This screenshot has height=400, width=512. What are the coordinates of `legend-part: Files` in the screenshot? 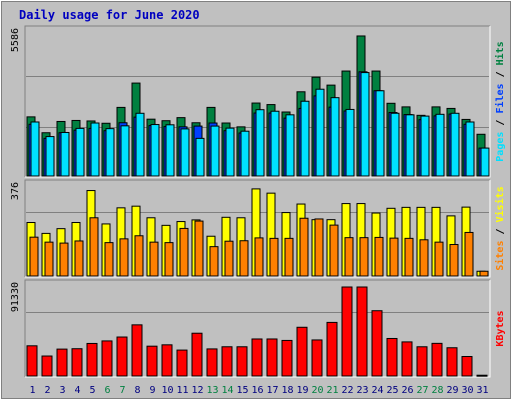 It's located at (500, 98).